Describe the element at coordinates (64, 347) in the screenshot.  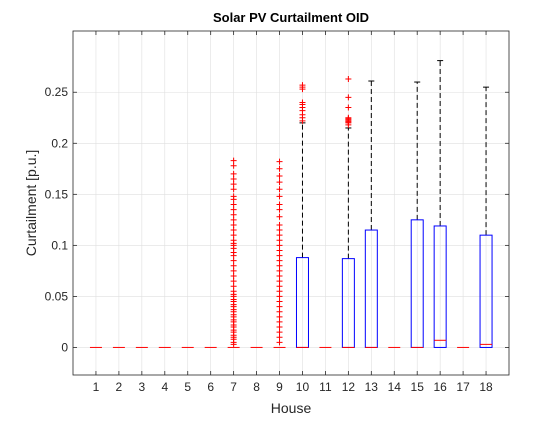
I see `y-tick-label: 0` at that location.